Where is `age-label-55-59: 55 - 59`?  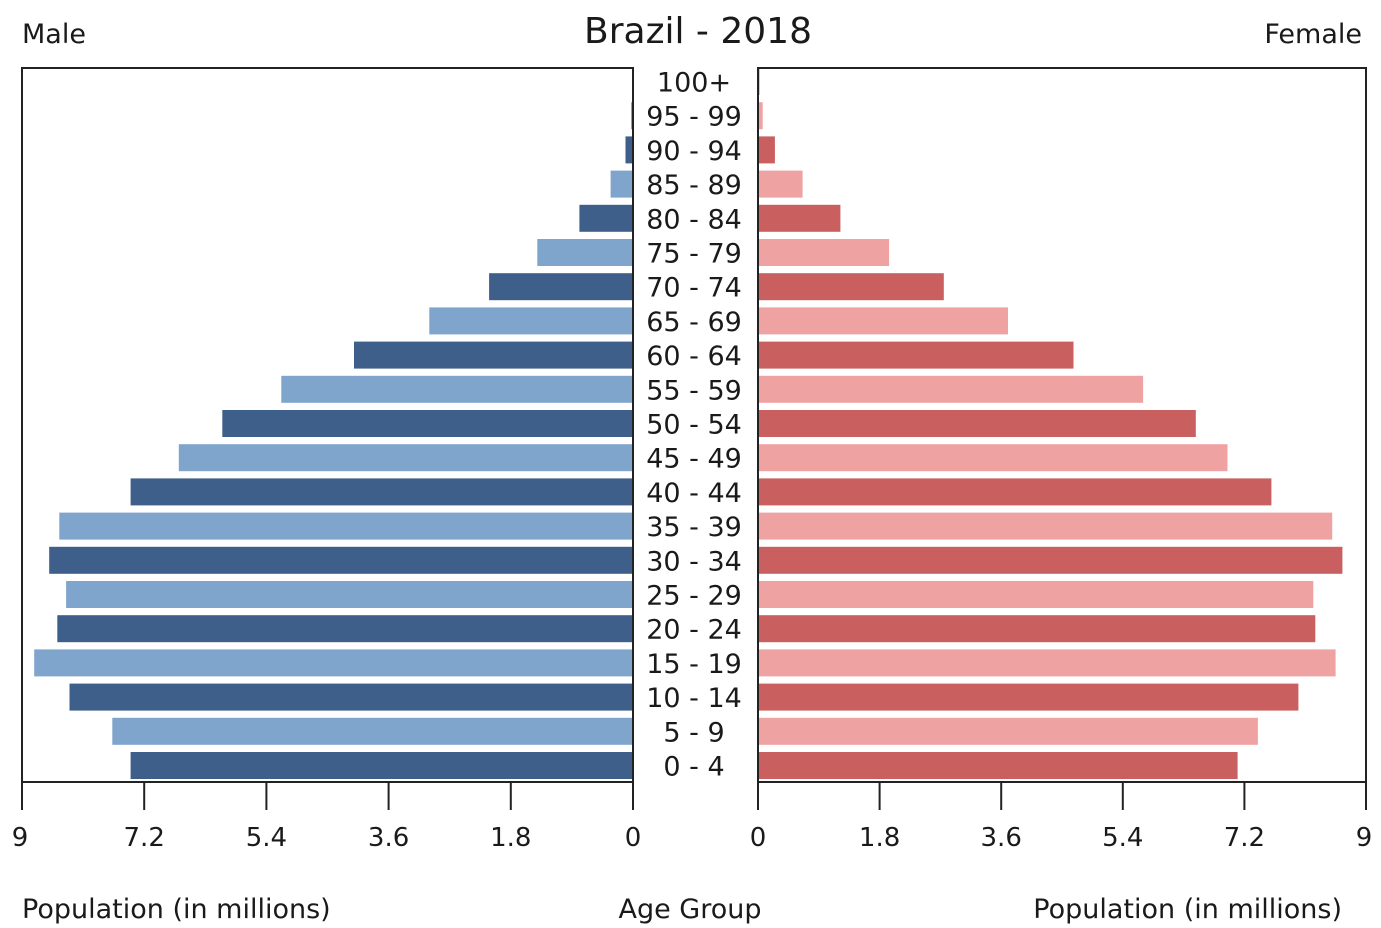 age-label-55-59: 55 - 59 is located at coordinates (694, 390).